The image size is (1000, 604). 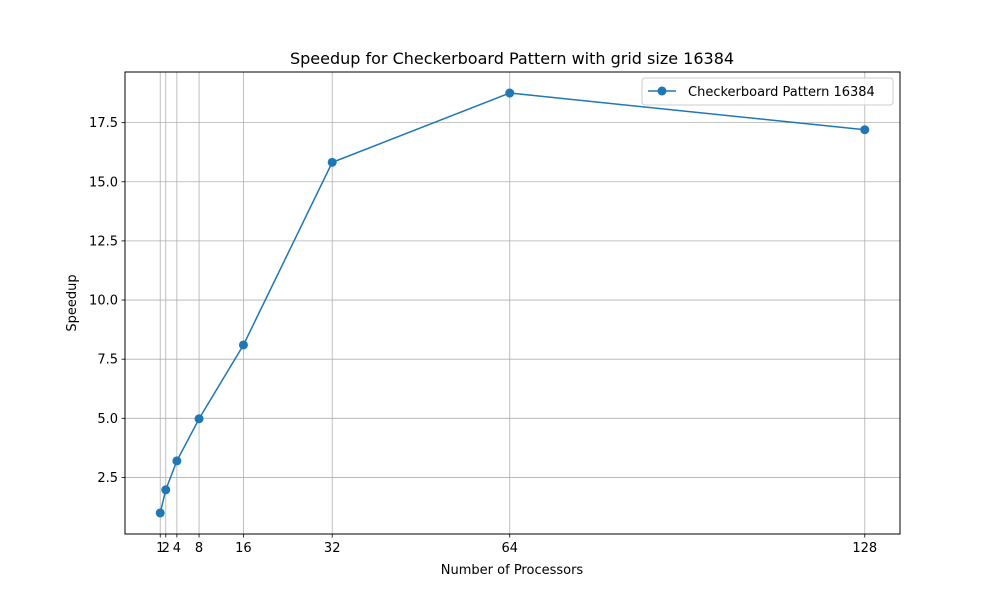 I want to click on x-axis-label: Number of Processors, so click(x=512, y=570).